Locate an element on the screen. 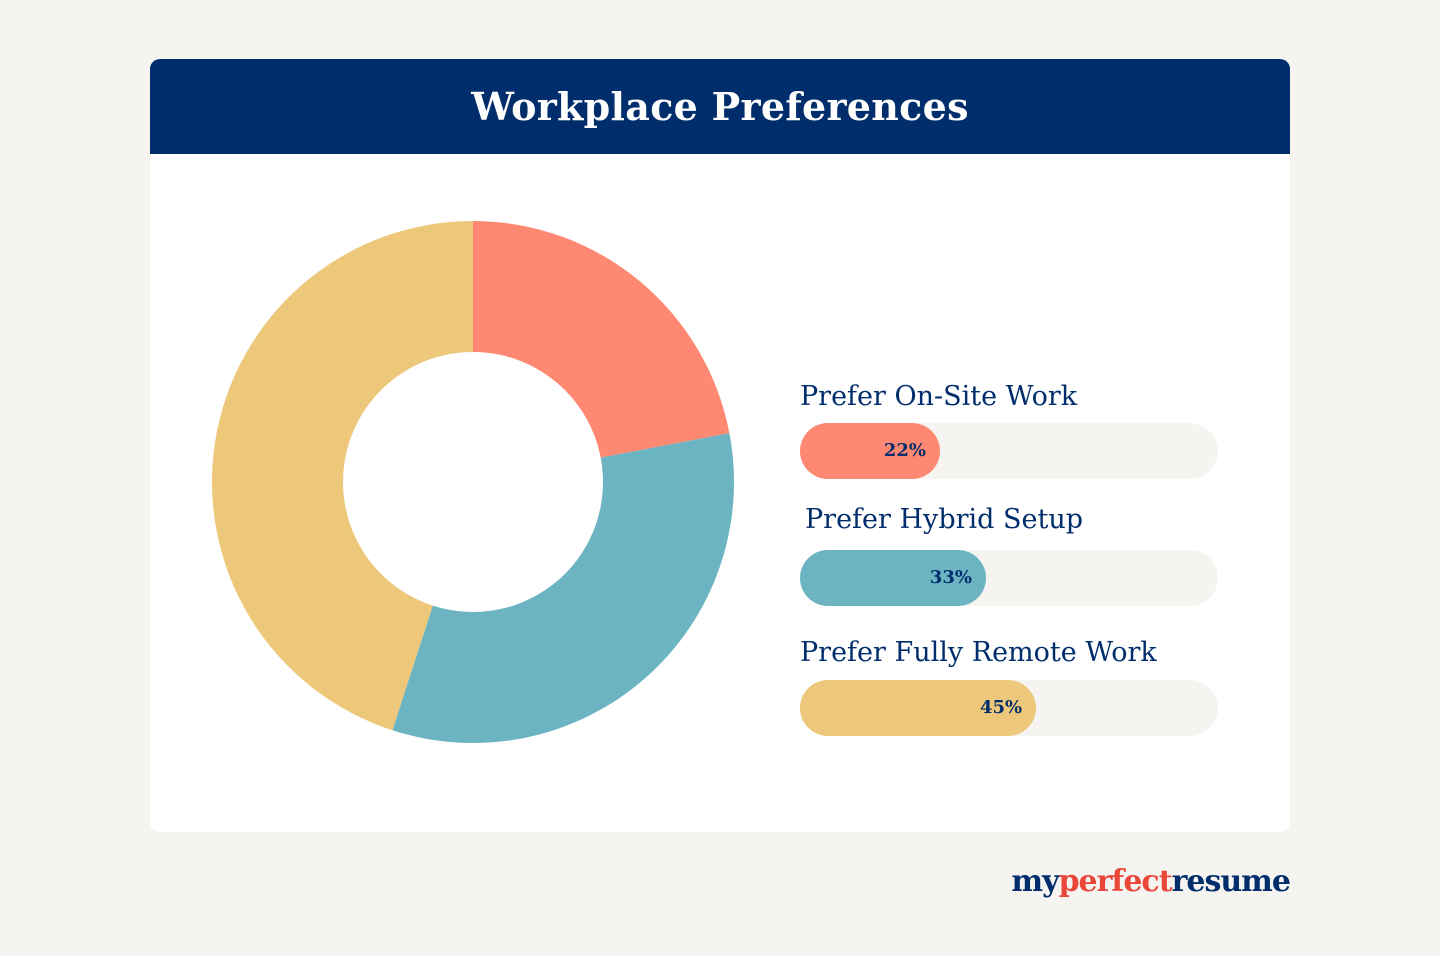  donut-slice-fully-remote is located at coordinates (342, 476).